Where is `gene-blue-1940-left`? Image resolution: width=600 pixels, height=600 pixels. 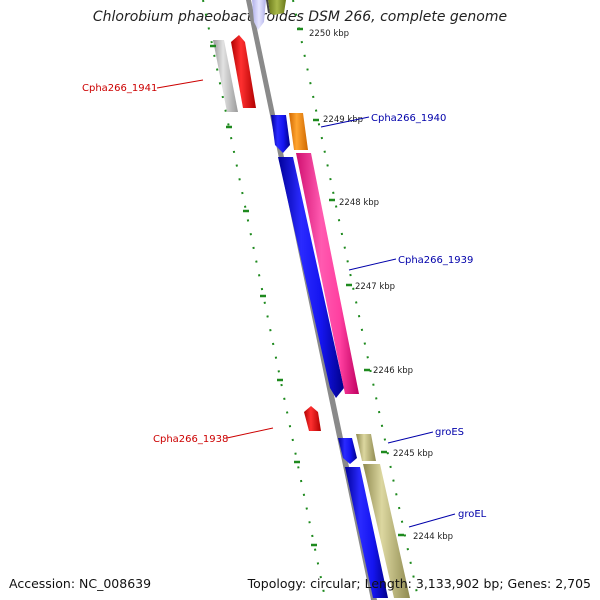
gene-blue-1940-left is located at coordinates (280, 134).